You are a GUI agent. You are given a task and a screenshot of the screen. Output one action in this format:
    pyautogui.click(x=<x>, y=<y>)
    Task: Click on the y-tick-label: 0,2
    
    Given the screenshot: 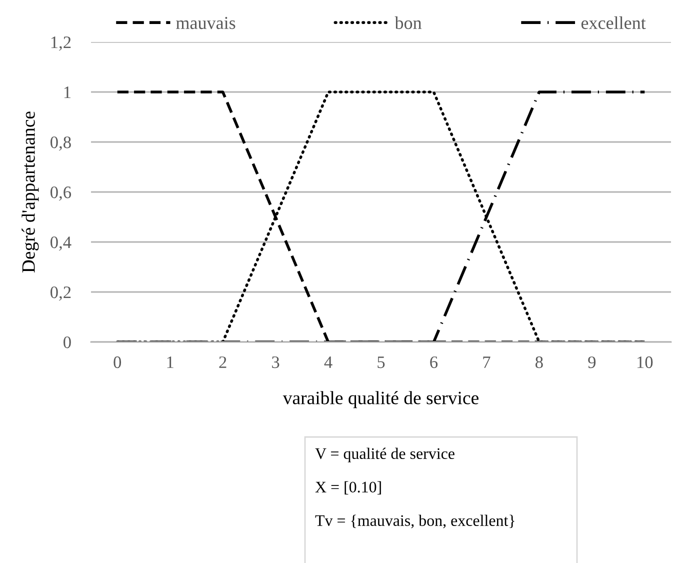 What is the action you would take?
    pyautogui.click(x=60, y=293)
    